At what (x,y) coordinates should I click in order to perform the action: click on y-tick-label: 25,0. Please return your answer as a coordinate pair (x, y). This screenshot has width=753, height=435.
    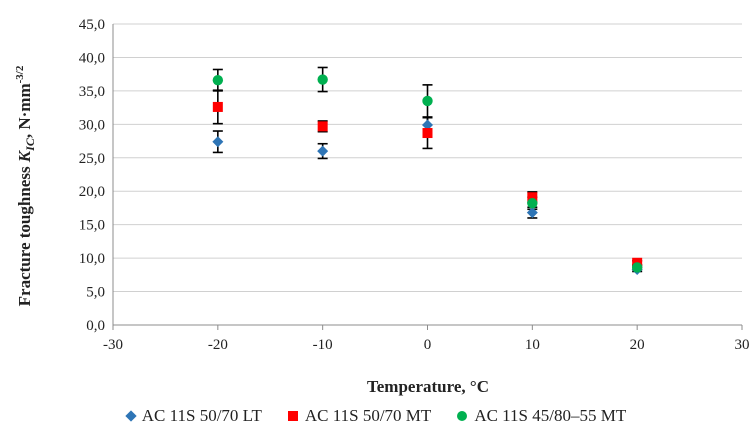
    Looking at the image, I should click on (92, 159).